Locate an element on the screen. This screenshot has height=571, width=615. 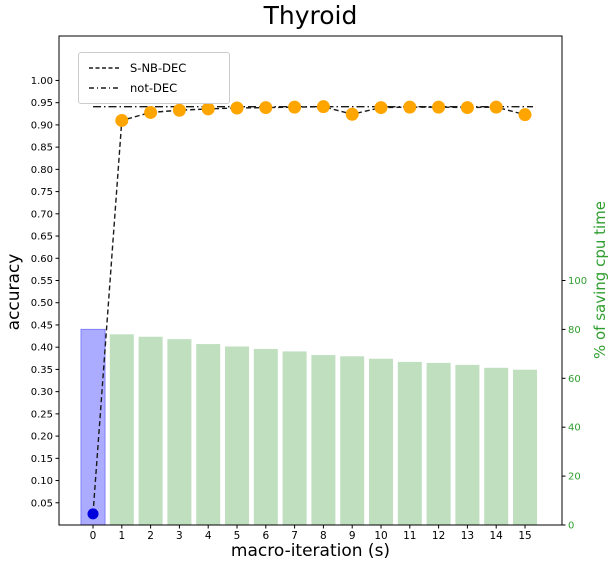
x-tick-label: 7 is located at coordinates (294, 536).